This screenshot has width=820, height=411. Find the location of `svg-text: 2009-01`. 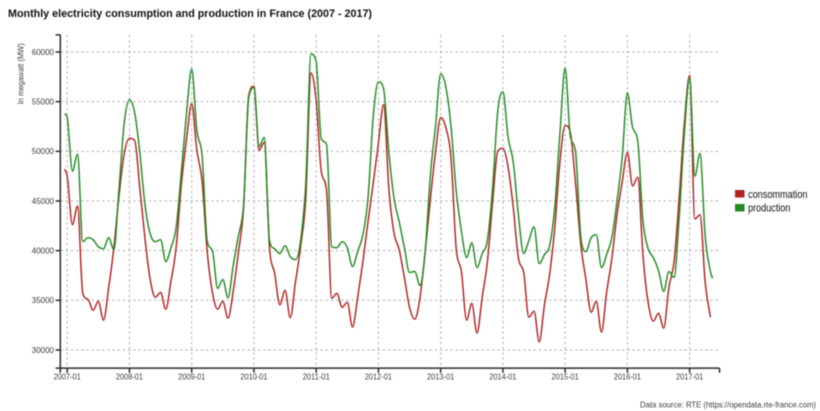

svg-text: 2009-01 is located at coordinates (192, 376).